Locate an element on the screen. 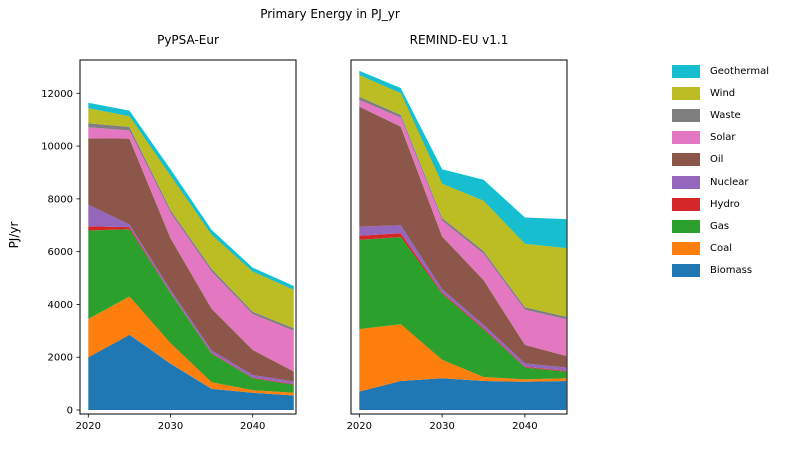 The width and height of the screenshot is (802, 462). legend-item-solar: Solar is located at coordinates (720, 138).